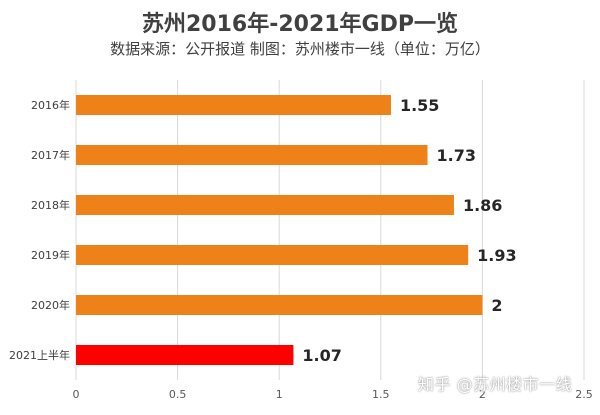 This screenshot has width=600, height=415. I want to click on data-label: 1.93, so click(496, 255).